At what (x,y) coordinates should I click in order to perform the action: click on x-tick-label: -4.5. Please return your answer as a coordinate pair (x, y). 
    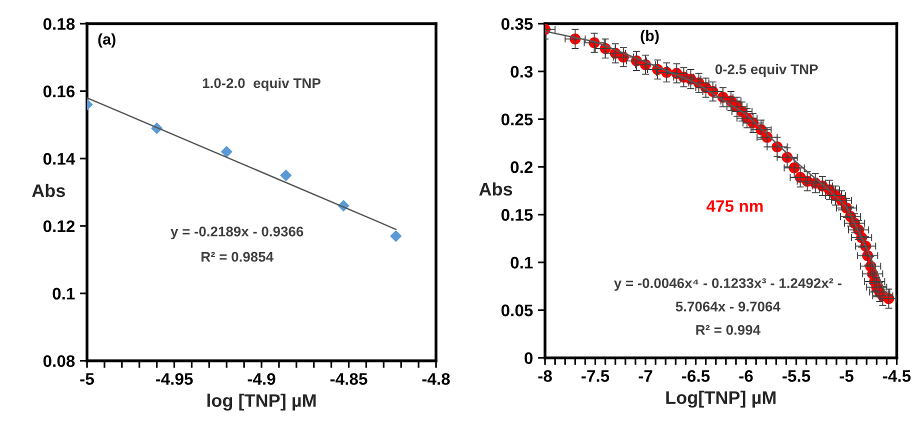
    Looking at the image, I should click on (897, 376).